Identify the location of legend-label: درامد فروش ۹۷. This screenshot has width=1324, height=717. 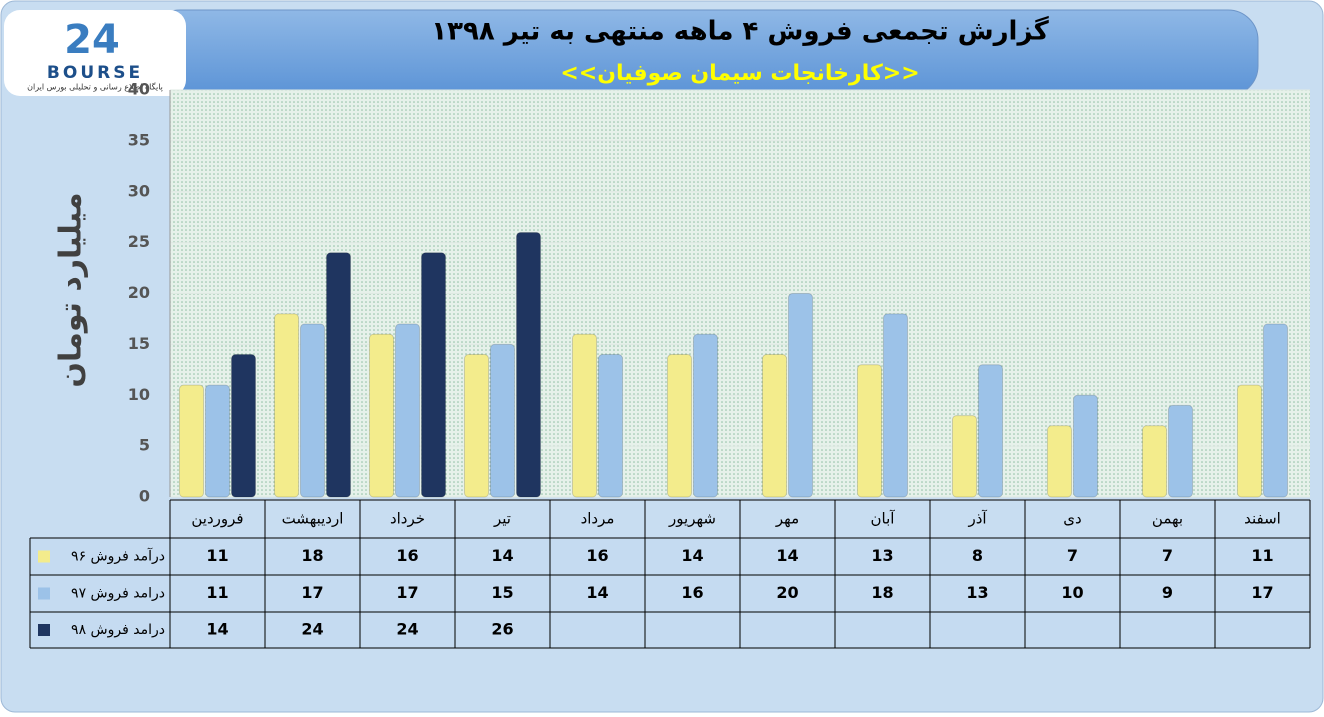
(118, 594).